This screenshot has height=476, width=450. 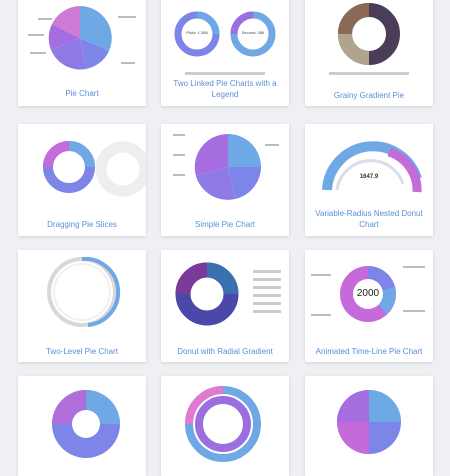 What do you see at coordinates (369, 177) in the screenshot?
I see `nested-donut-value: 1647.9` at bounding box center [369, 177].